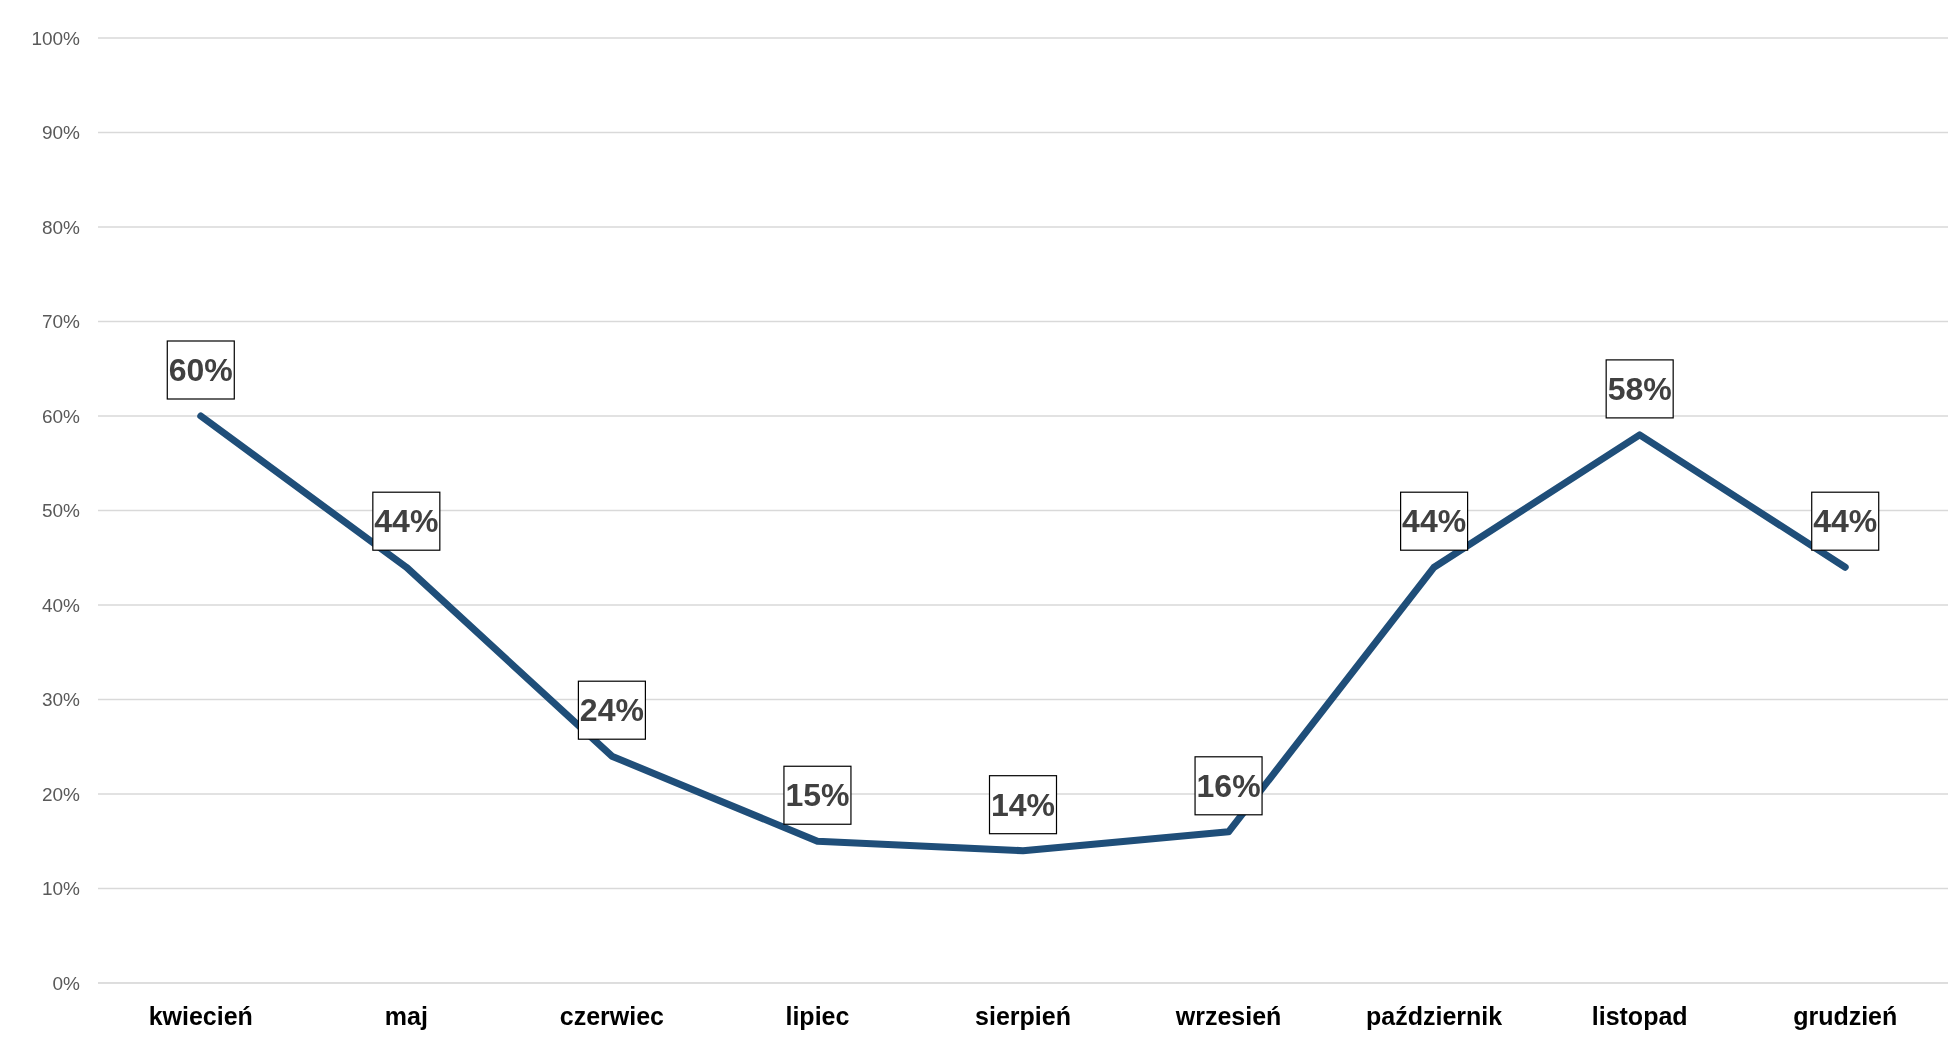 The width and height of the screenshot is (1957, 1064). I want to click on y-tick-label: 70%, so click(61, 322).